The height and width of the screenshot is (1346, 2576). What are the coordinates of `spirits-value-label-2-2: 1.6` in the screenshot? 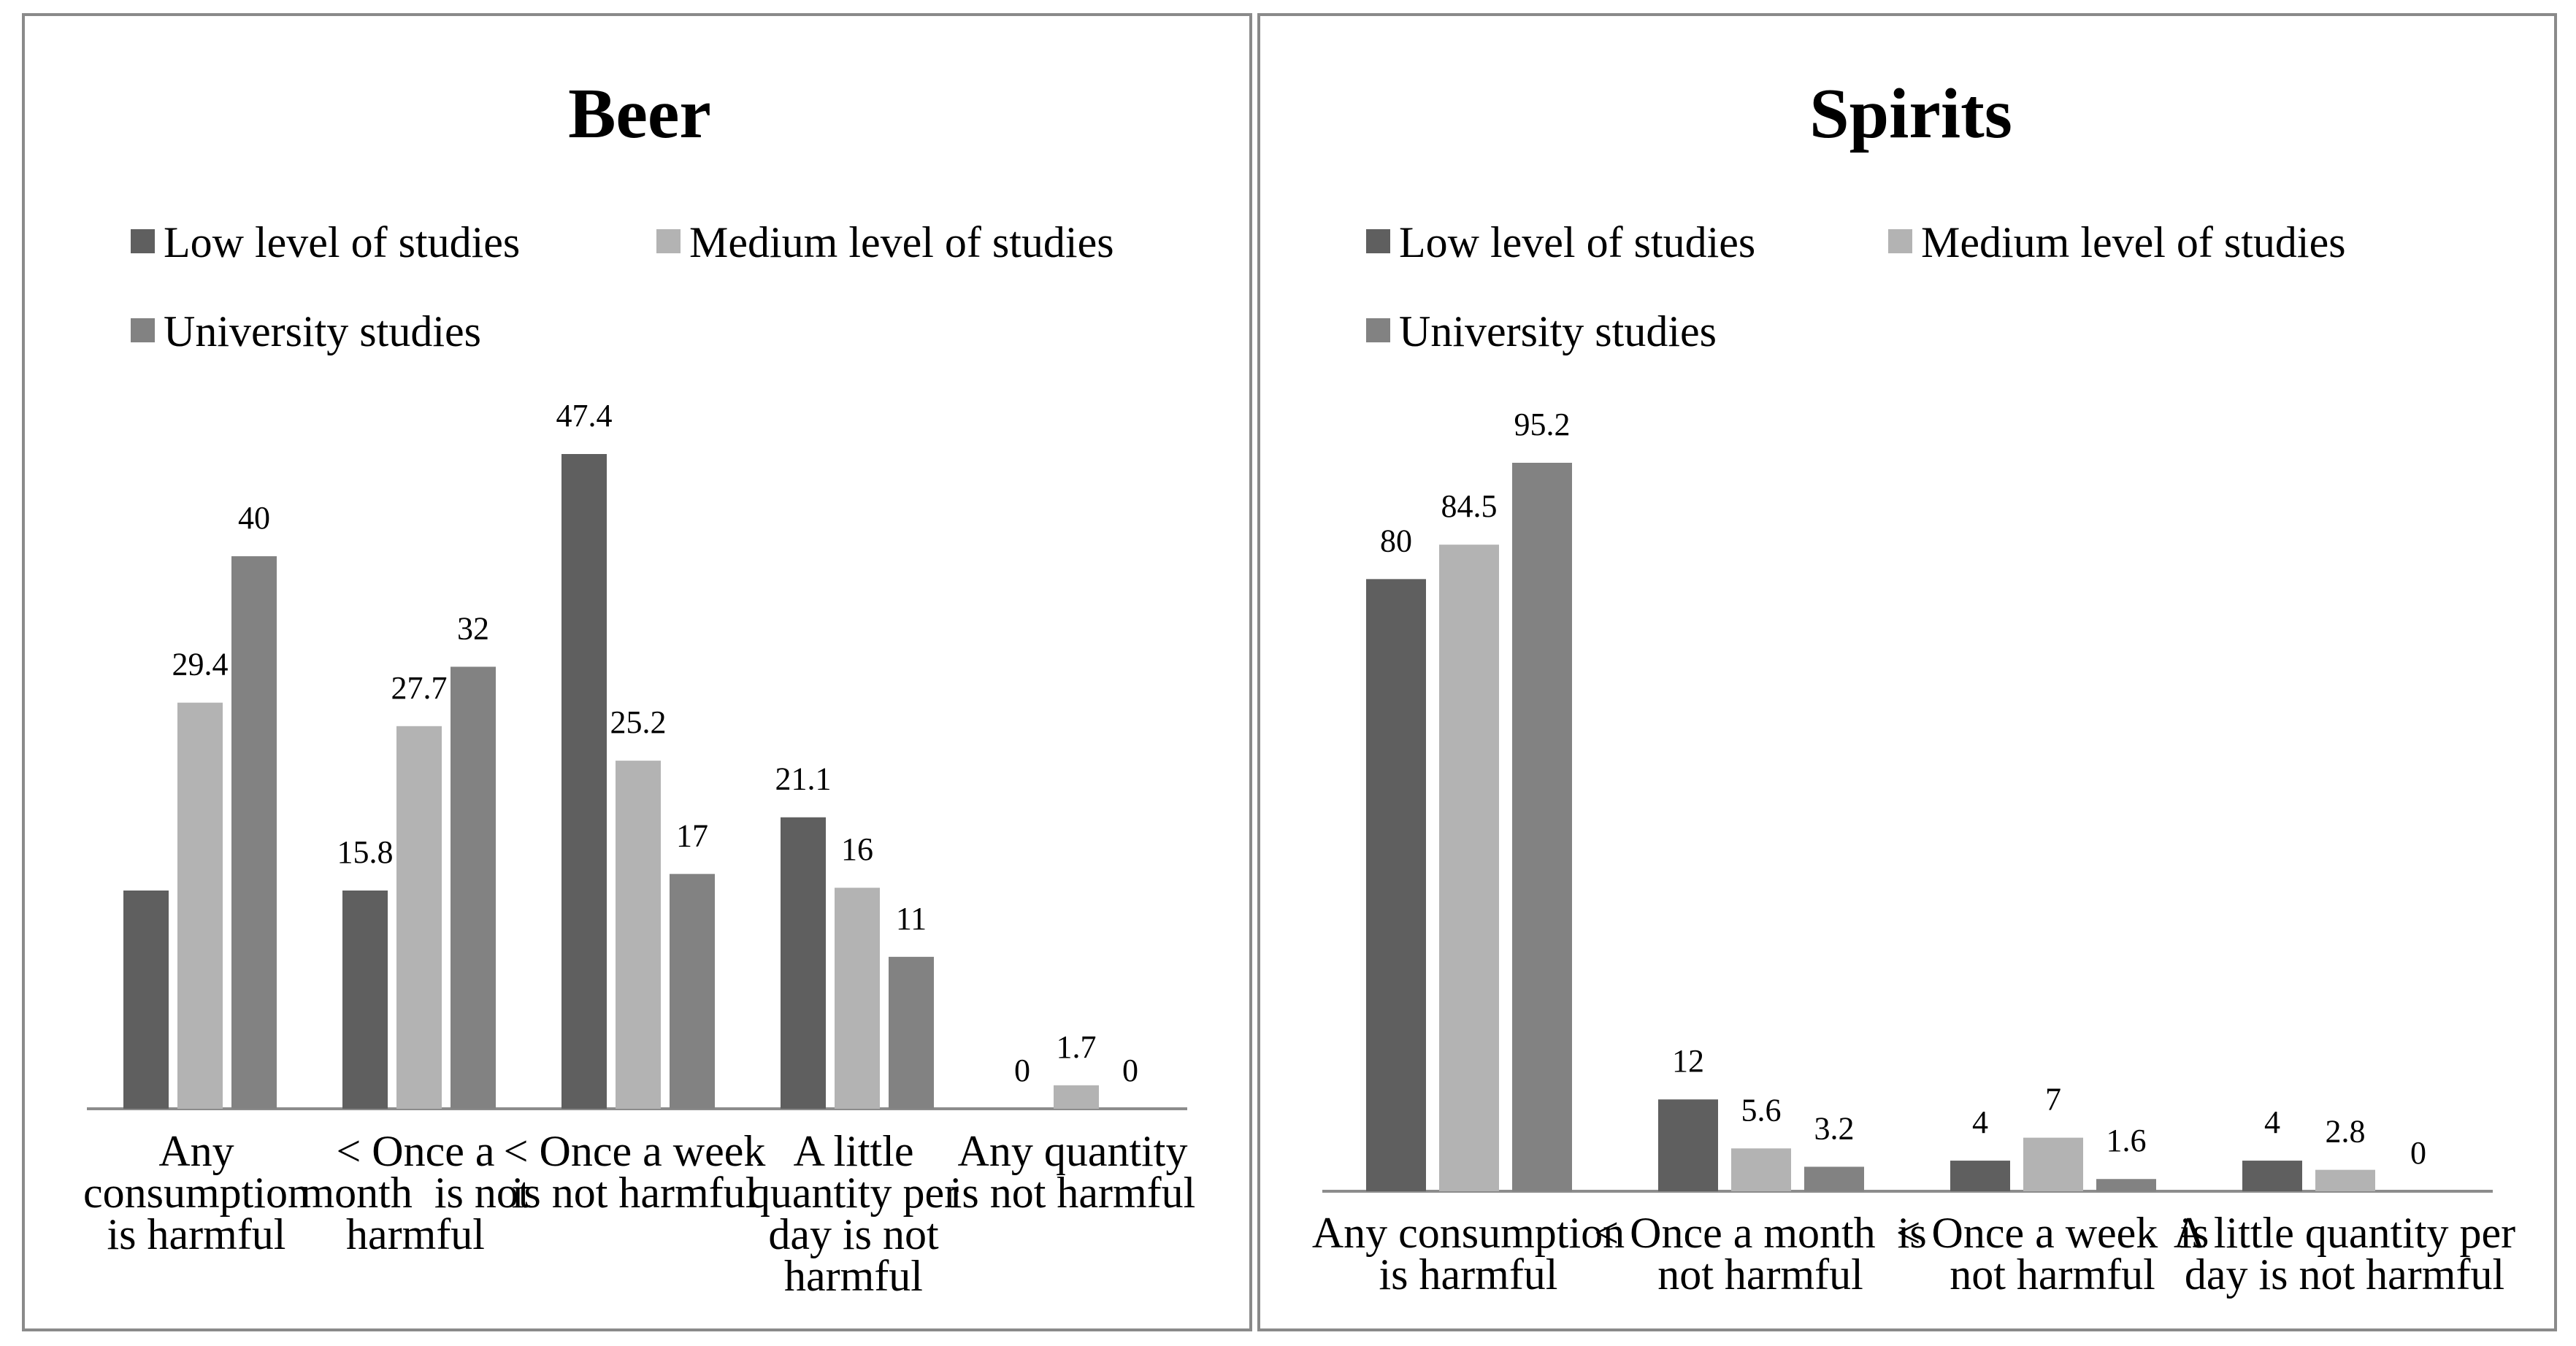 It's located at (2127, 1140).